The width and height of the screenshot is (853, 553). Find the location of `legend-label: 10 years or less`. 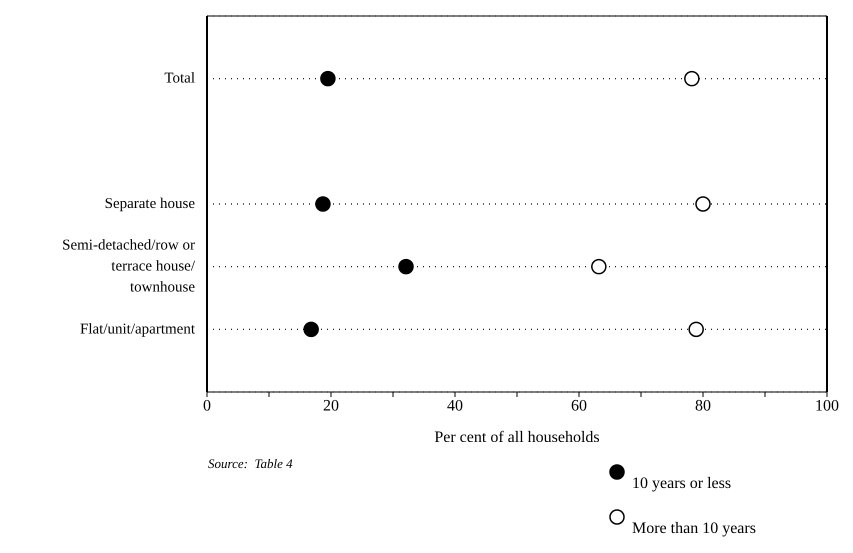

legend-label: 10 years or less is located at coordinates (682, 484).